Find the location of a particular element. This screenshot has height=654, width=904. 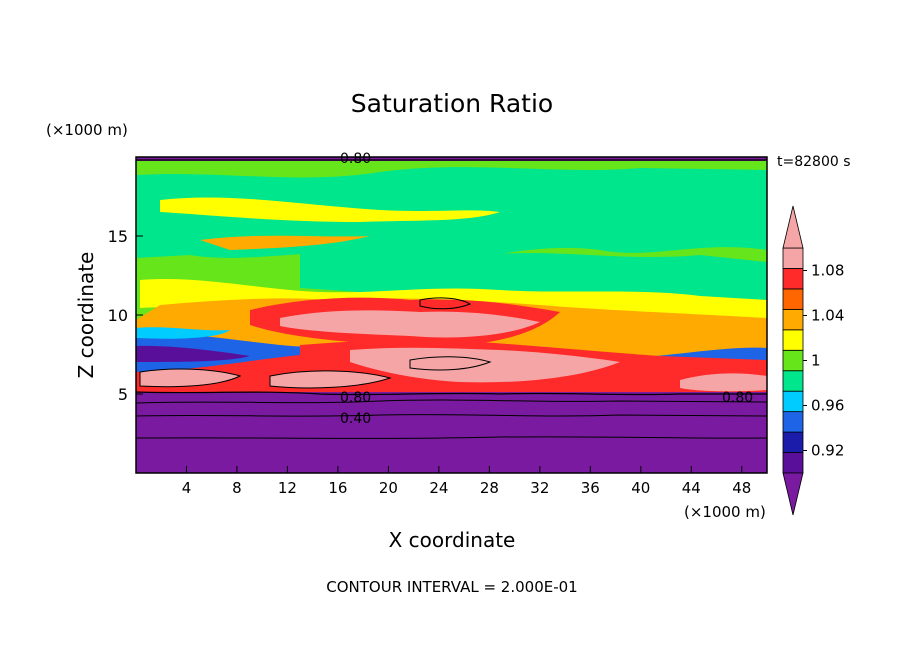

x-tick-label: 4 is located at coordinates (187, 488).